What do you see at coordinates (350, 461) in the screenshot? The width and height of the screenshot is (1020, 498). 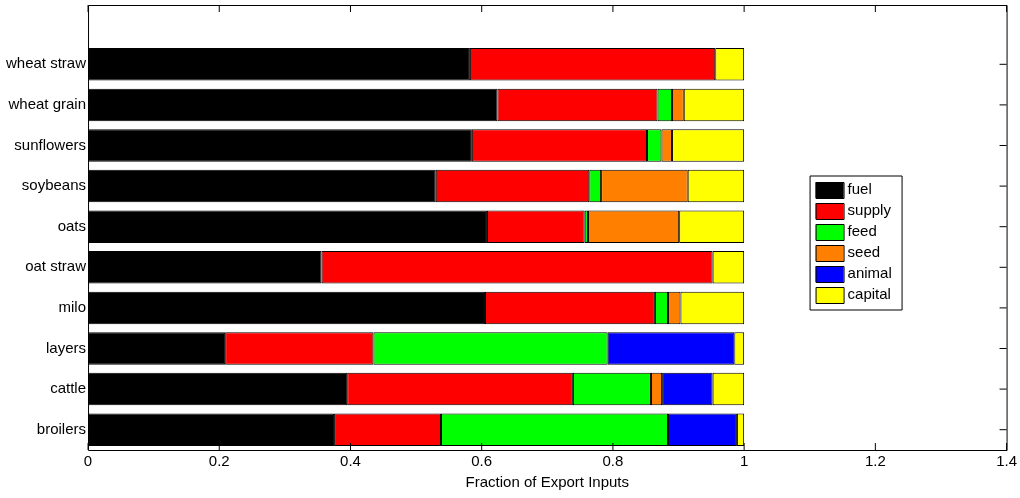 I see `x-tick-label: 0.4` at bounding box center [350, 461].